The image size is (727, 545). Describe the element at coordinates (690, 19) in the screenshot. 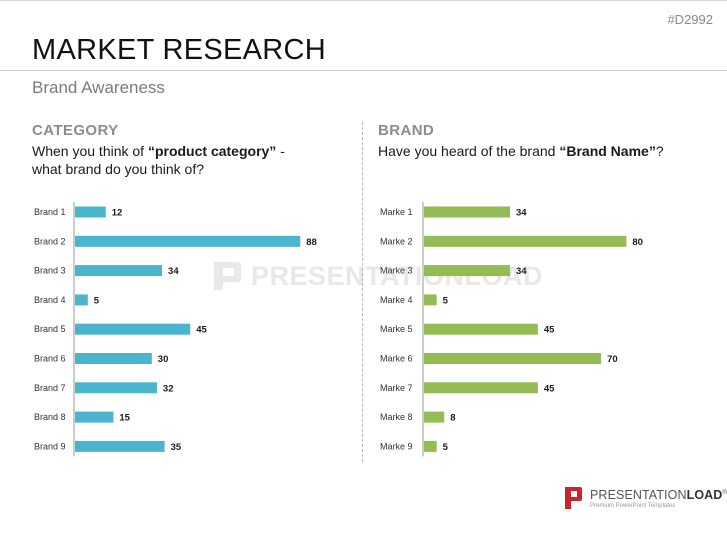

I see `slide-id: #D2992` at that location.